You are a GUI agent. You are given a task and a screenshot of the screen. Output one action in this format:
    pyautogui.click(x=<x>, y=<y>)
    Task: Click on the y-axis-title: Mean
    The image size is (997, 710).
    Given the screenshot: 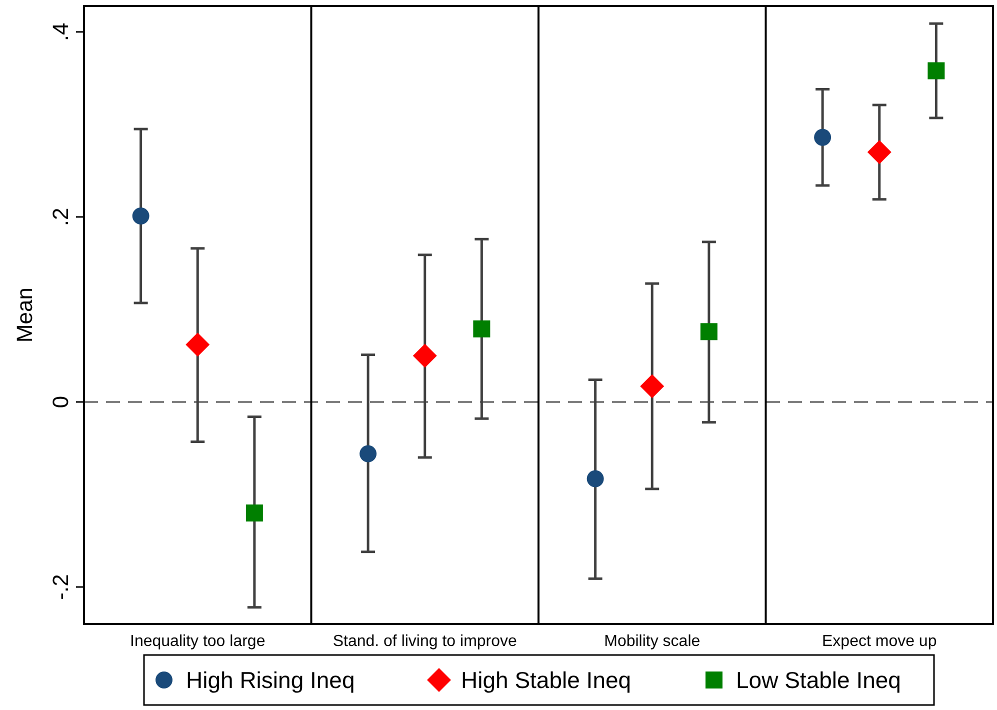 What is the action you would take?
    pyautogui.click(x=24, y=315)
    